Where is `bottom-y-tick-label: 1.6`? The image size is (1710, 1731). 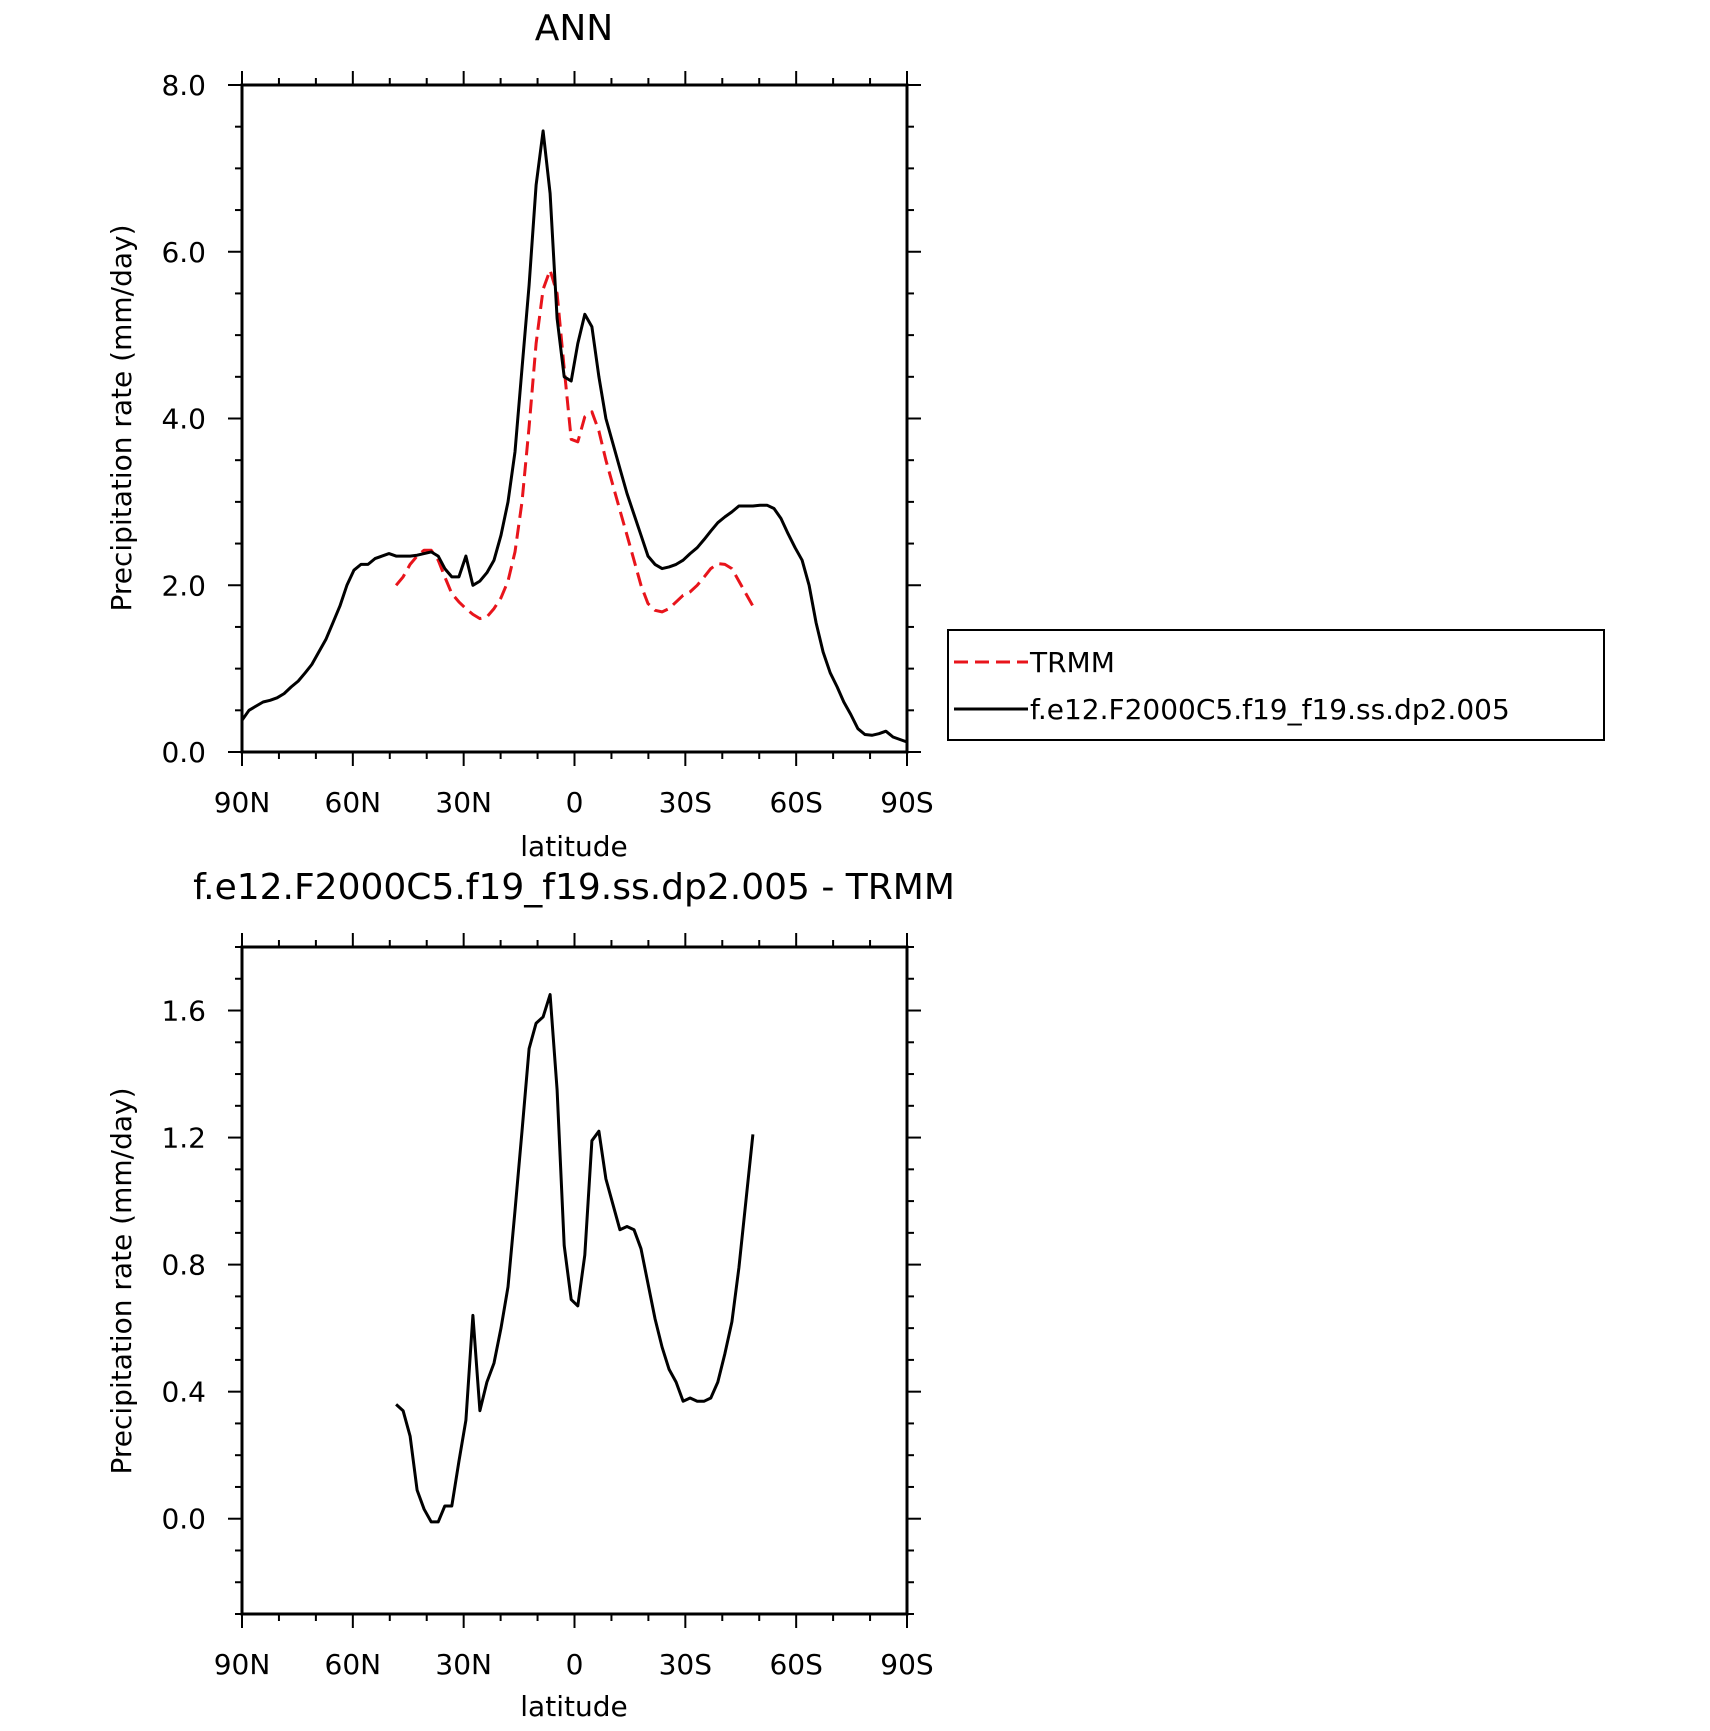 bottom-y-tick-label: 1.6 is located at coordinates (183, 1011).